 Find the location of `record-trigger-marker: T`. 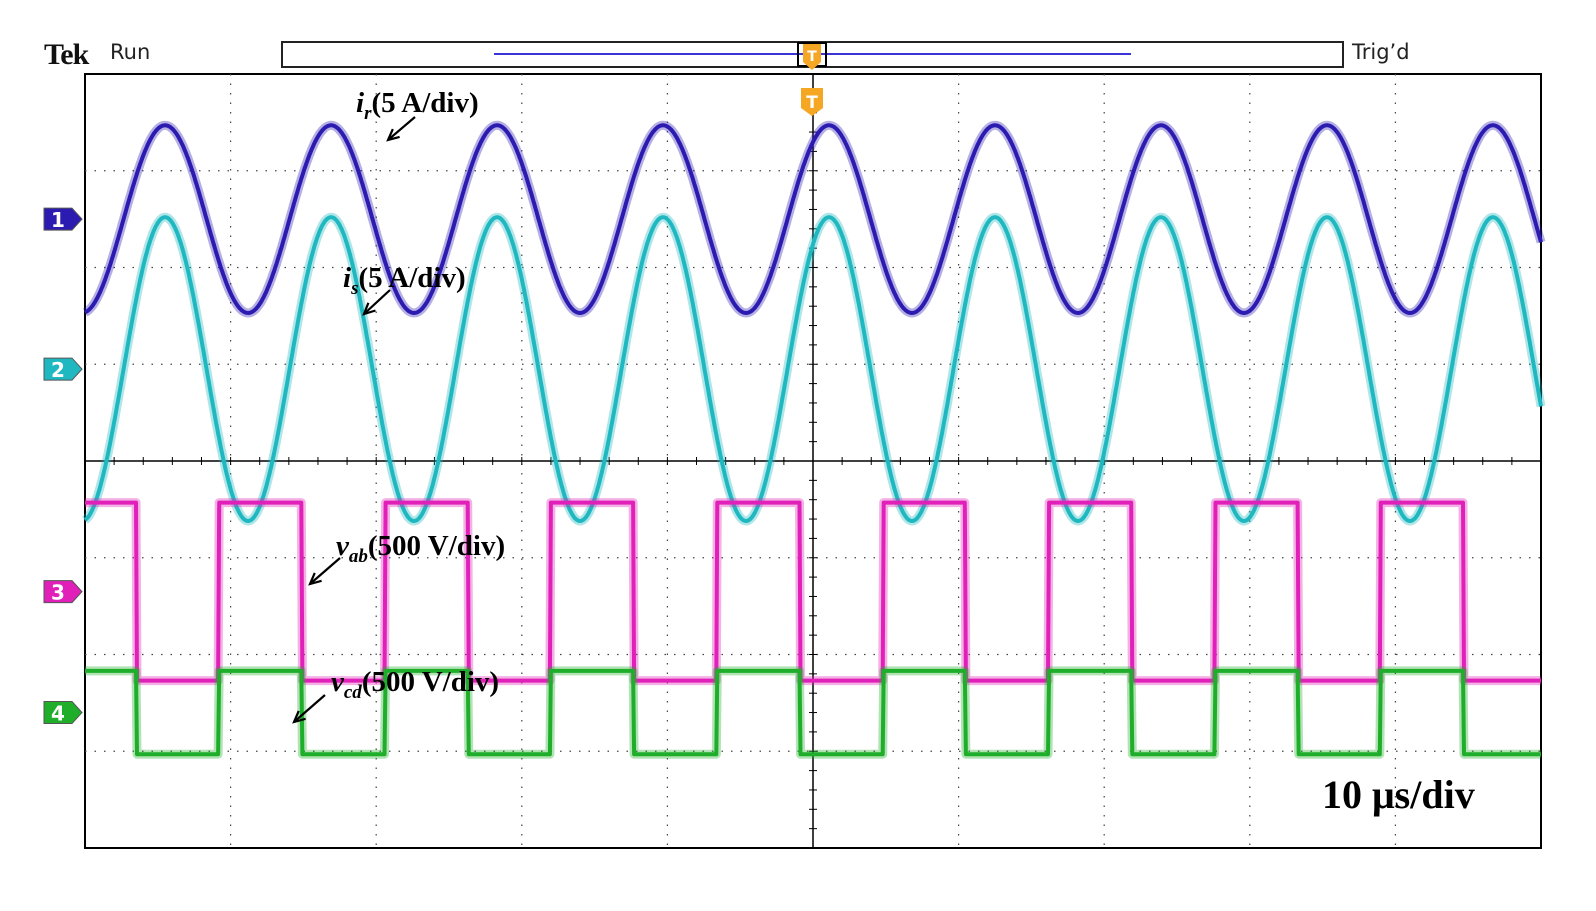

record-trigger-marker: T is located at coordinates (812, 57).